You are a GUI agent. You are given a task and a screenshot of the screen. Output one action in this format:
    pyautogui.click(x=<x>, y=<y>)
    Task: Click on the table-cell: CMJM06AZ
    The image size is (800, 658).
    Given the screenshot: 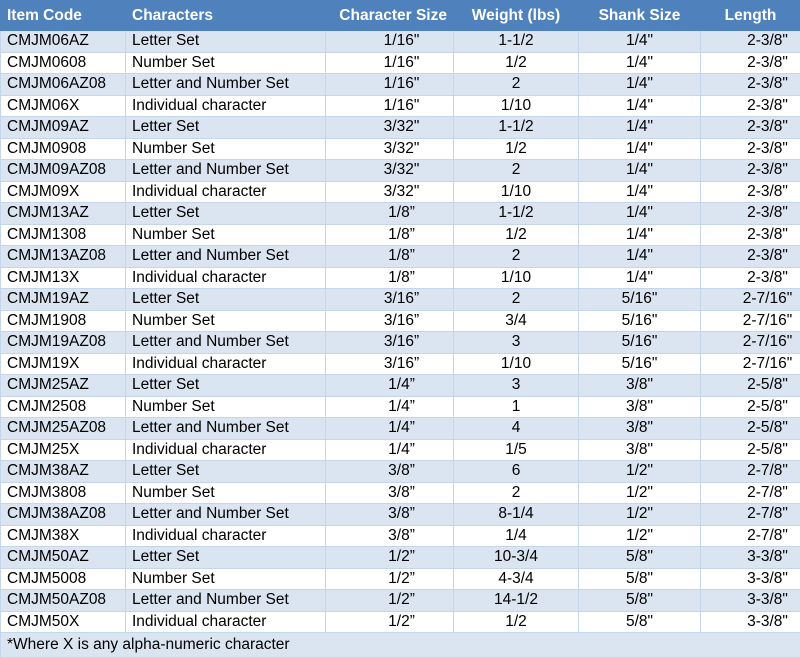 What is the action you would take?
    pyautogui.click(x=63, y=42)
    